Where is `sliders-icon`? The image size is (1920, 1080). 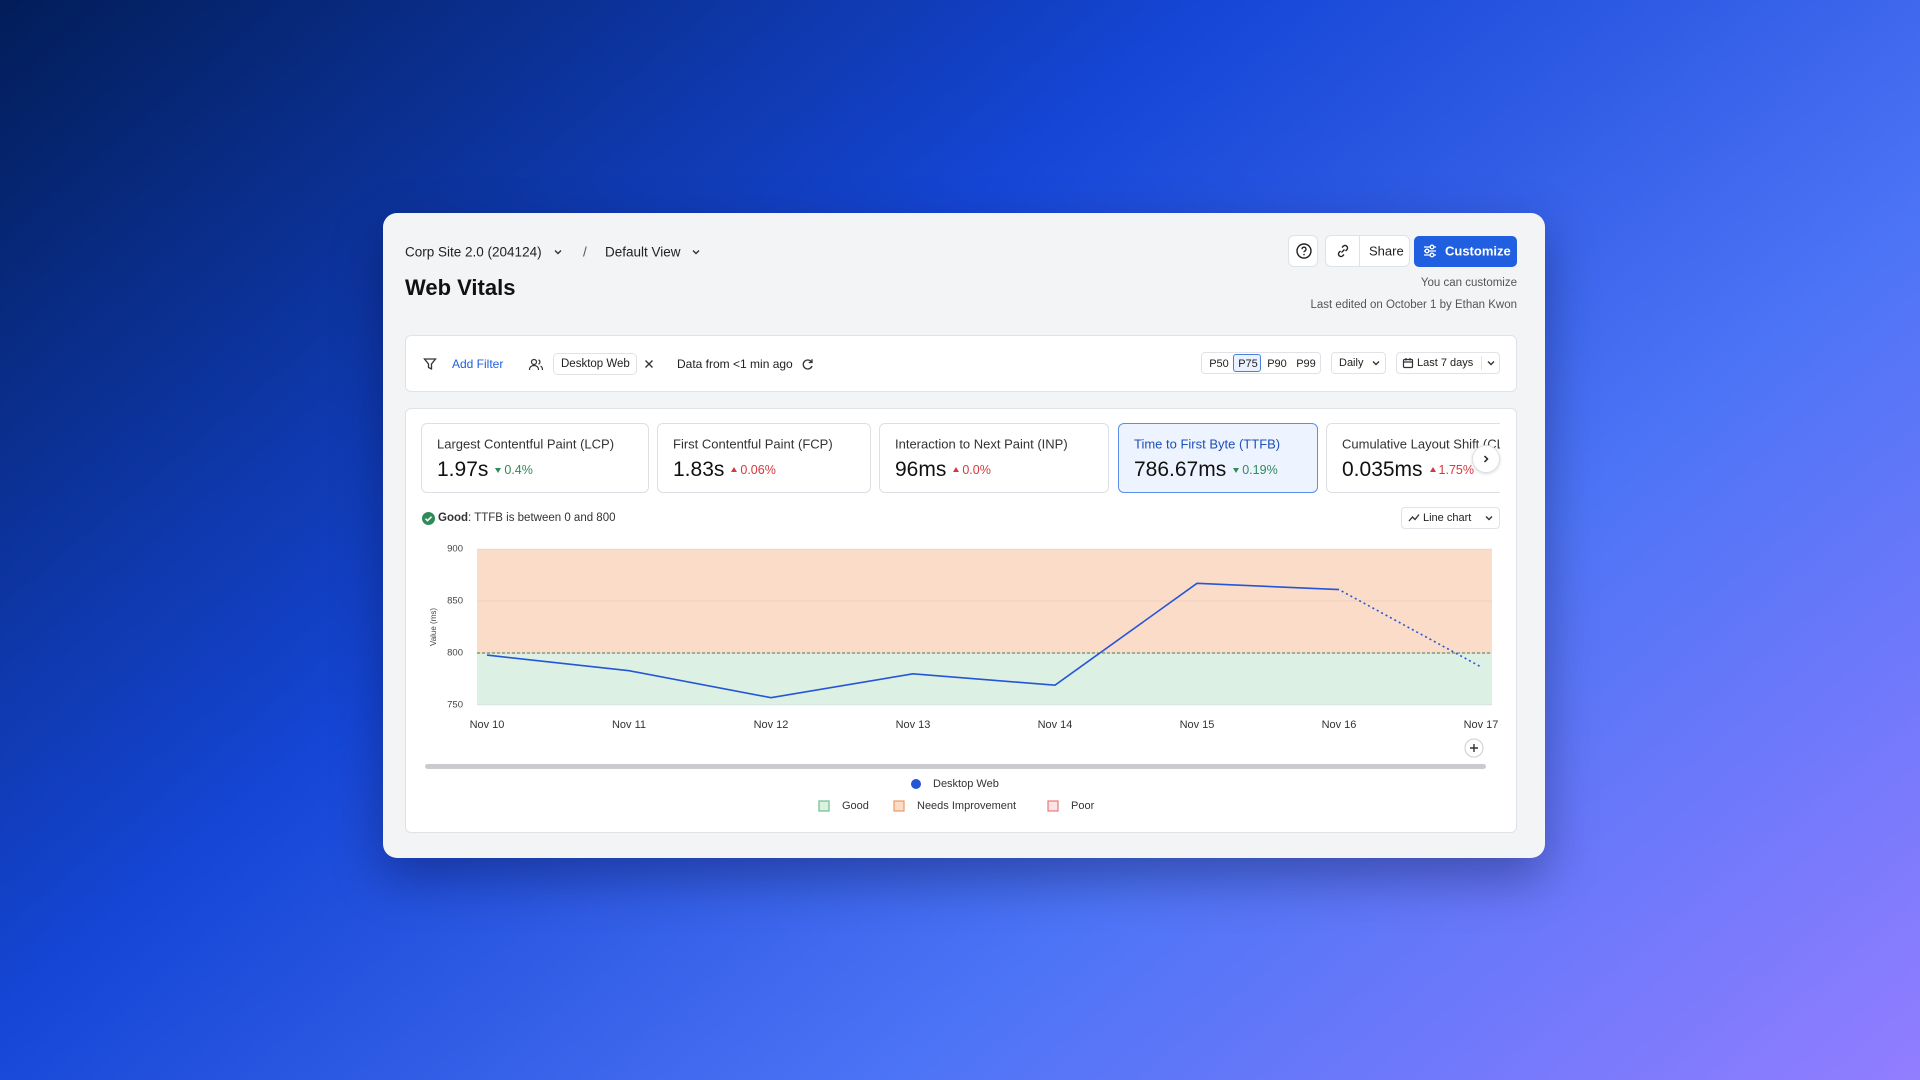
sliders-icon is located at coordinates (1430, 251).